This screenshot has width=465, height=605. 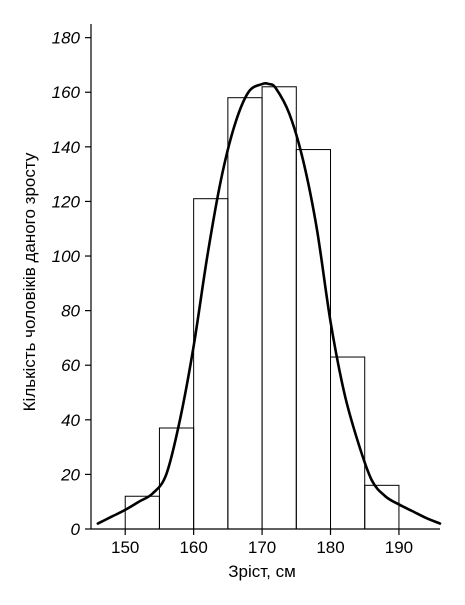 What do you see at coordinates (70, 365) in the screenshot?
I see `y-tick-label-60: 60` at bounding box center [70, 365].